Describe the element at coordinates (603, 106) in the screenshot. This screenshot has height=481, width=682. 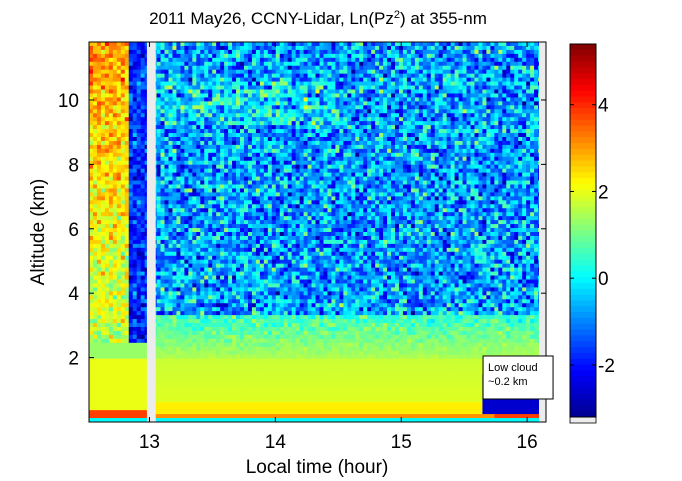
I see `colorbar-tick-label: 4` at that location.